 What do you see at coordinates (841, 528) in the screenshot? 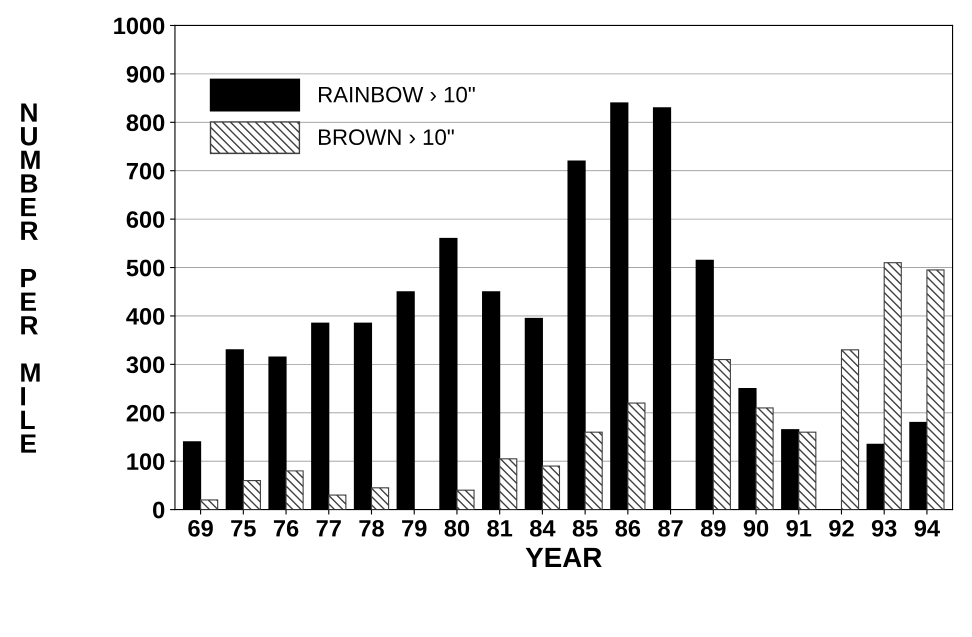
I see `x-tick-label: 92` at bounding box center [841, 528].